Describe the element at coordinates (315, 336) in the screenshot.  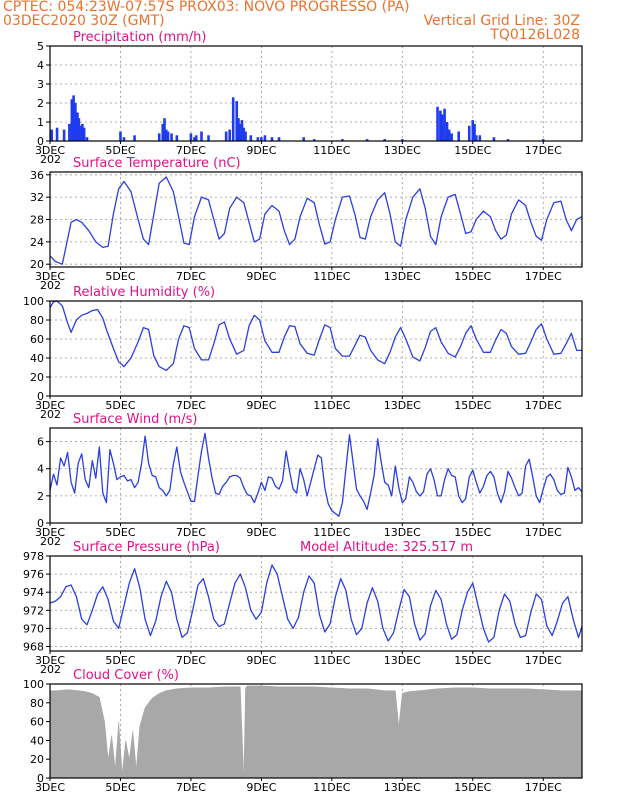
I see `relative-humidity-series-line` at that location.